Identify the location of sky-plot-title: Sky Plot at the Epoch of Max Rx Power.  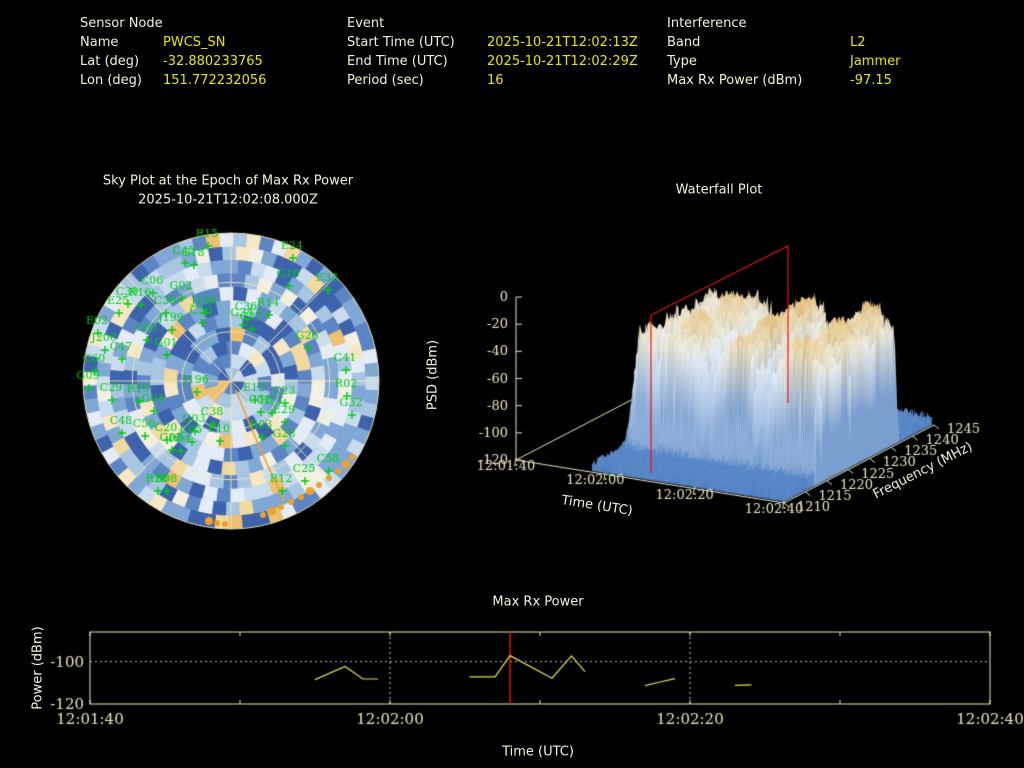
(228, 181).